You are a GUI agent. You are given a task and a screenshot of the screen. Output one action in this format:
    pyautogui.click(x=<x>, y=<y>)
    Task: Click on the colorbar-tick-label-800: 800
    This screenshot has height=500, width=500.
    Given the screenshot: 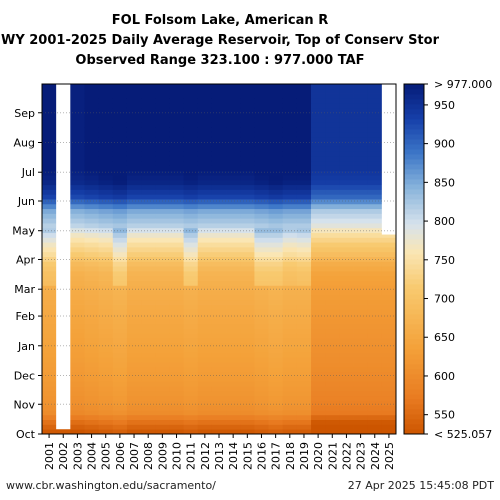 What is the action you would take?
    pyautogui.click(x=444, y=221)
    